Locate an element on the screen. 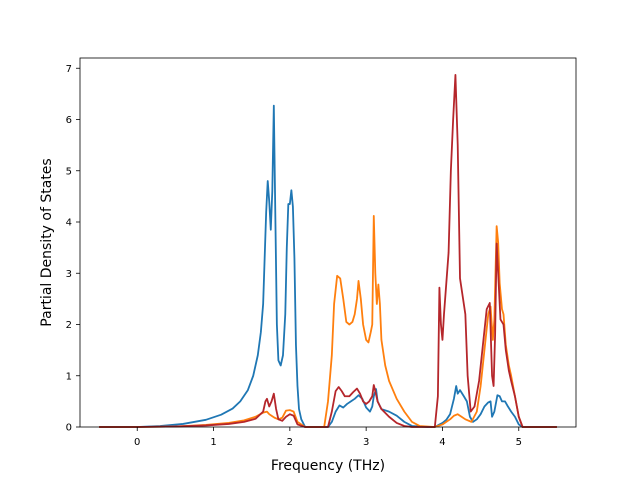 This screenshot has height=480, width=640. x-tick-label: 1 is located at coordinates (213, 442).